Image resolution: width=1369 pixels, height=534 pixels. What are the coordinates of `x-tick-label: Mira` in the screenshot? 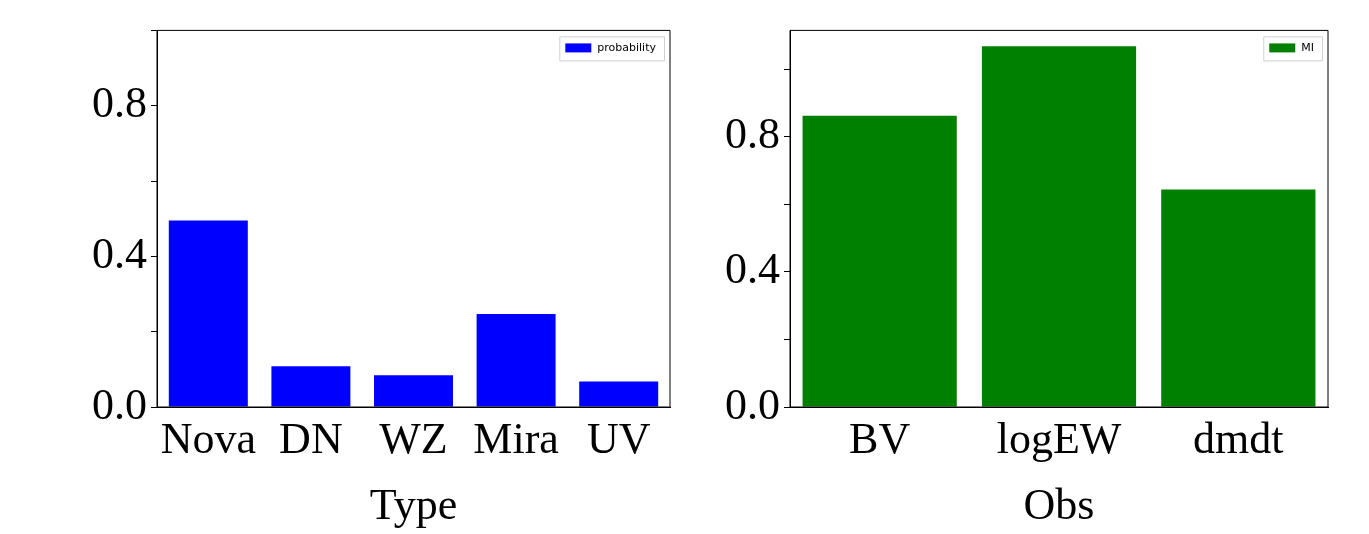 It's located at (516, 438).